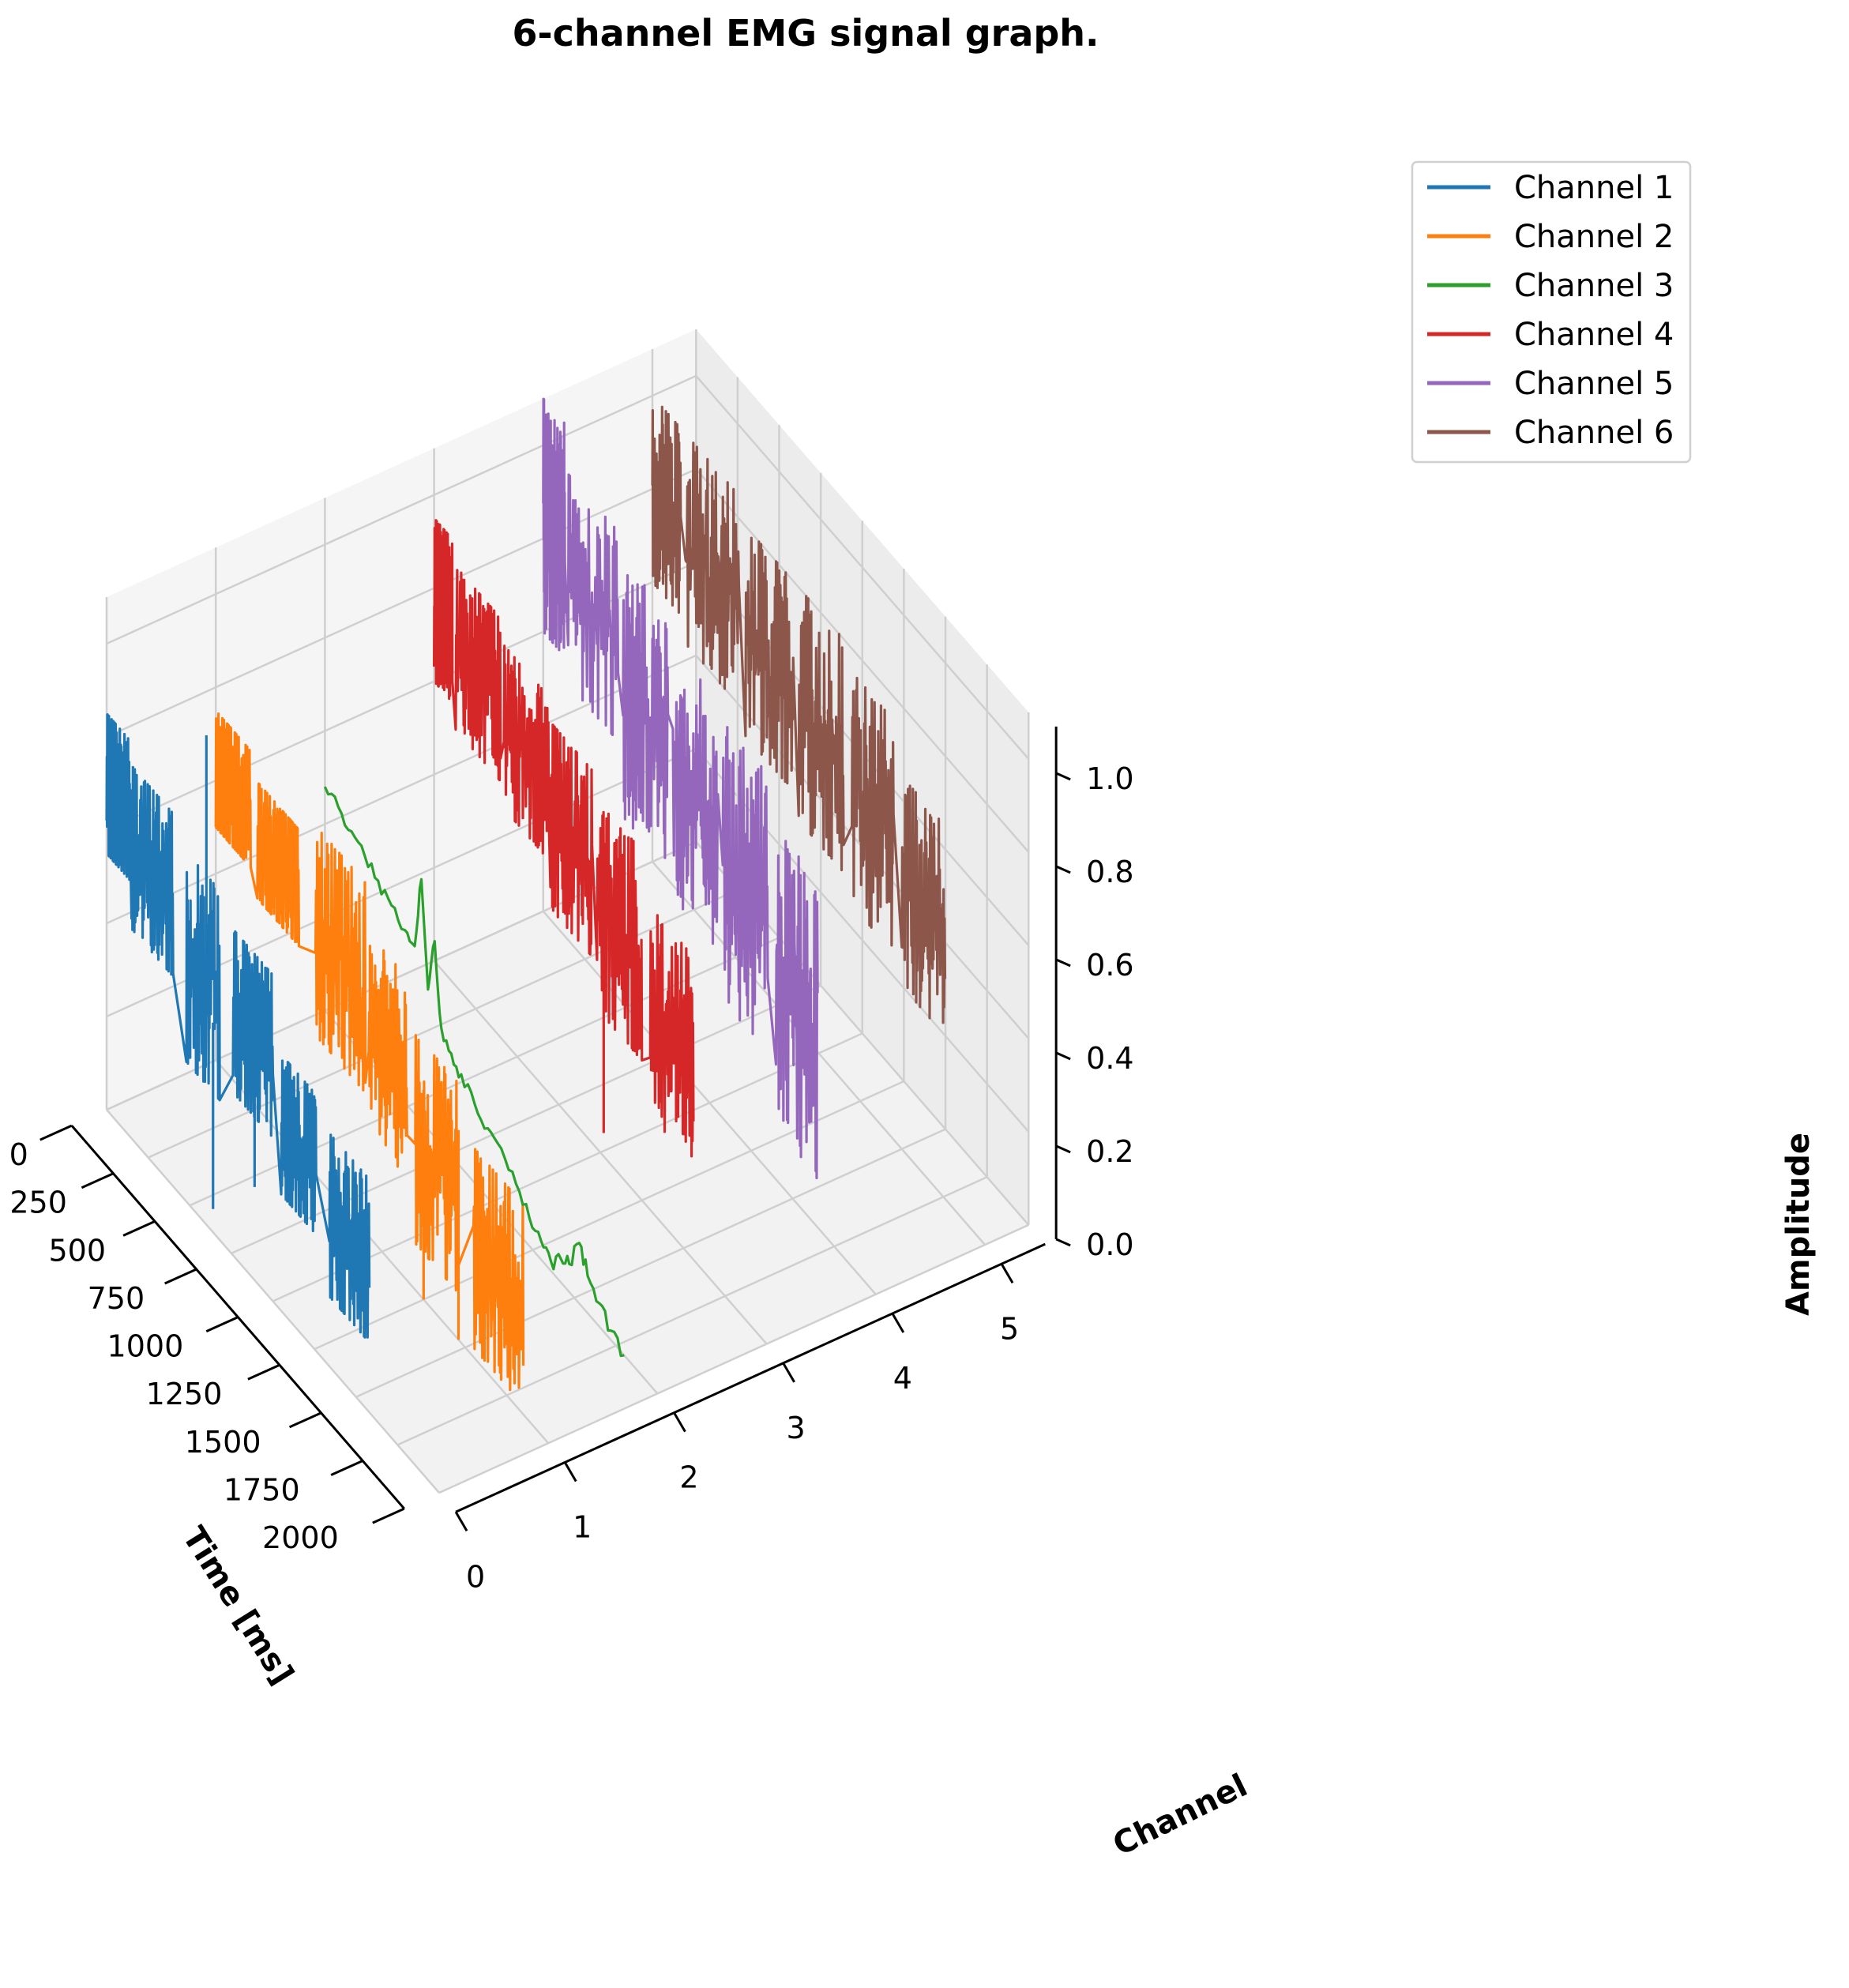 The width and height of the screenshot is (1849, 1988). What do you see at coordinates (262, 1489) in the screenshot?
I see `time-tick-label: 1750` at bounding box center [262, 1489].